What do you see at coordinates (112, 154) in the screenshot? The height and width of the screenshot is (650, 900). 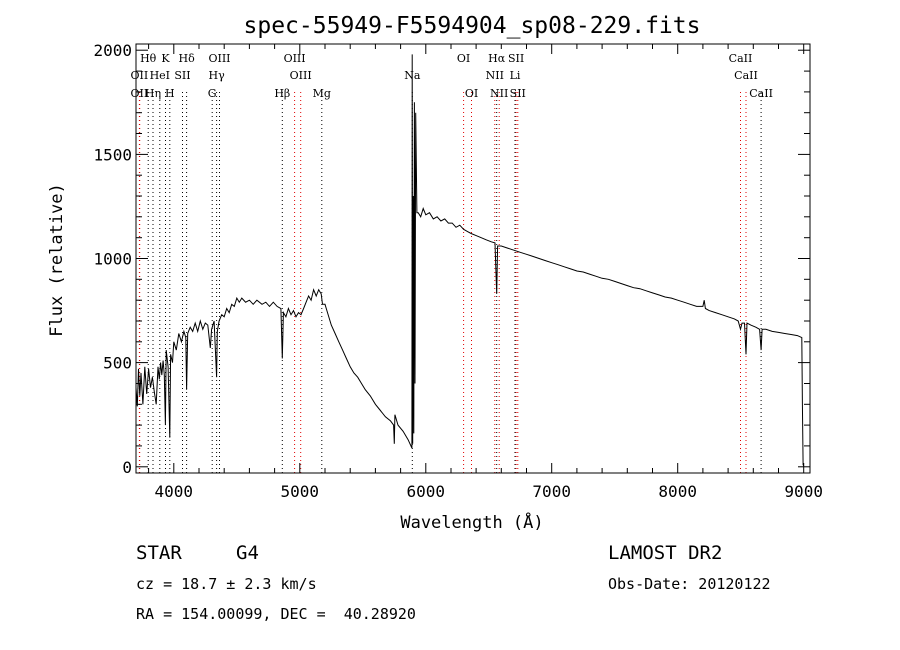 I see `y-tick-label: 1500` at bounding box center [112, 154].